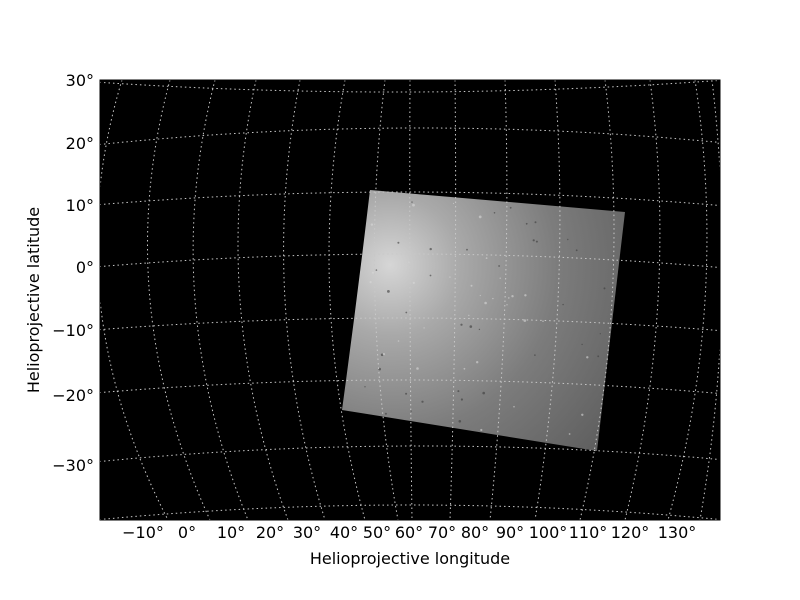 Image resolution: width=800 pixels, height=600 pixels. I want to click on x-tick-label: 90°, so click(510, 532).